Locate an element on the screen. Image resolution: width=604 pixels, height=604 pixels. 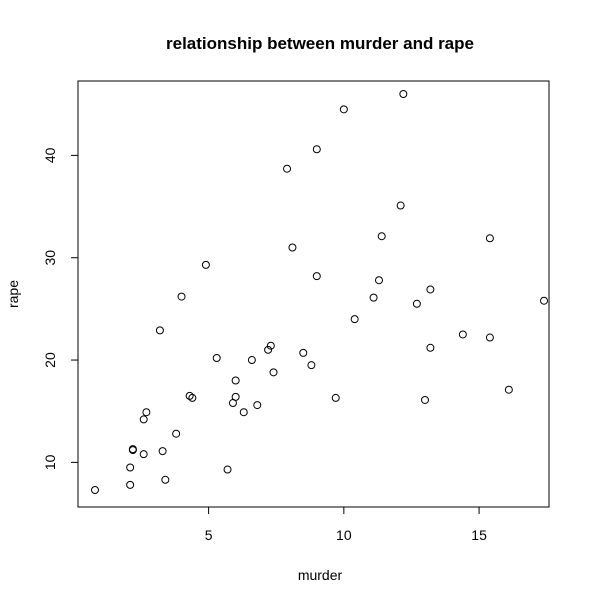
x-tick-label: 15 is located at coordinates (479, 535).